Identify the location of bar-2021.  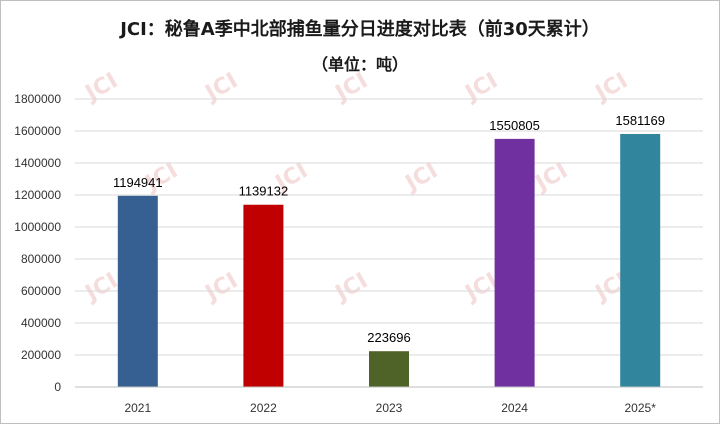
(137, 291).